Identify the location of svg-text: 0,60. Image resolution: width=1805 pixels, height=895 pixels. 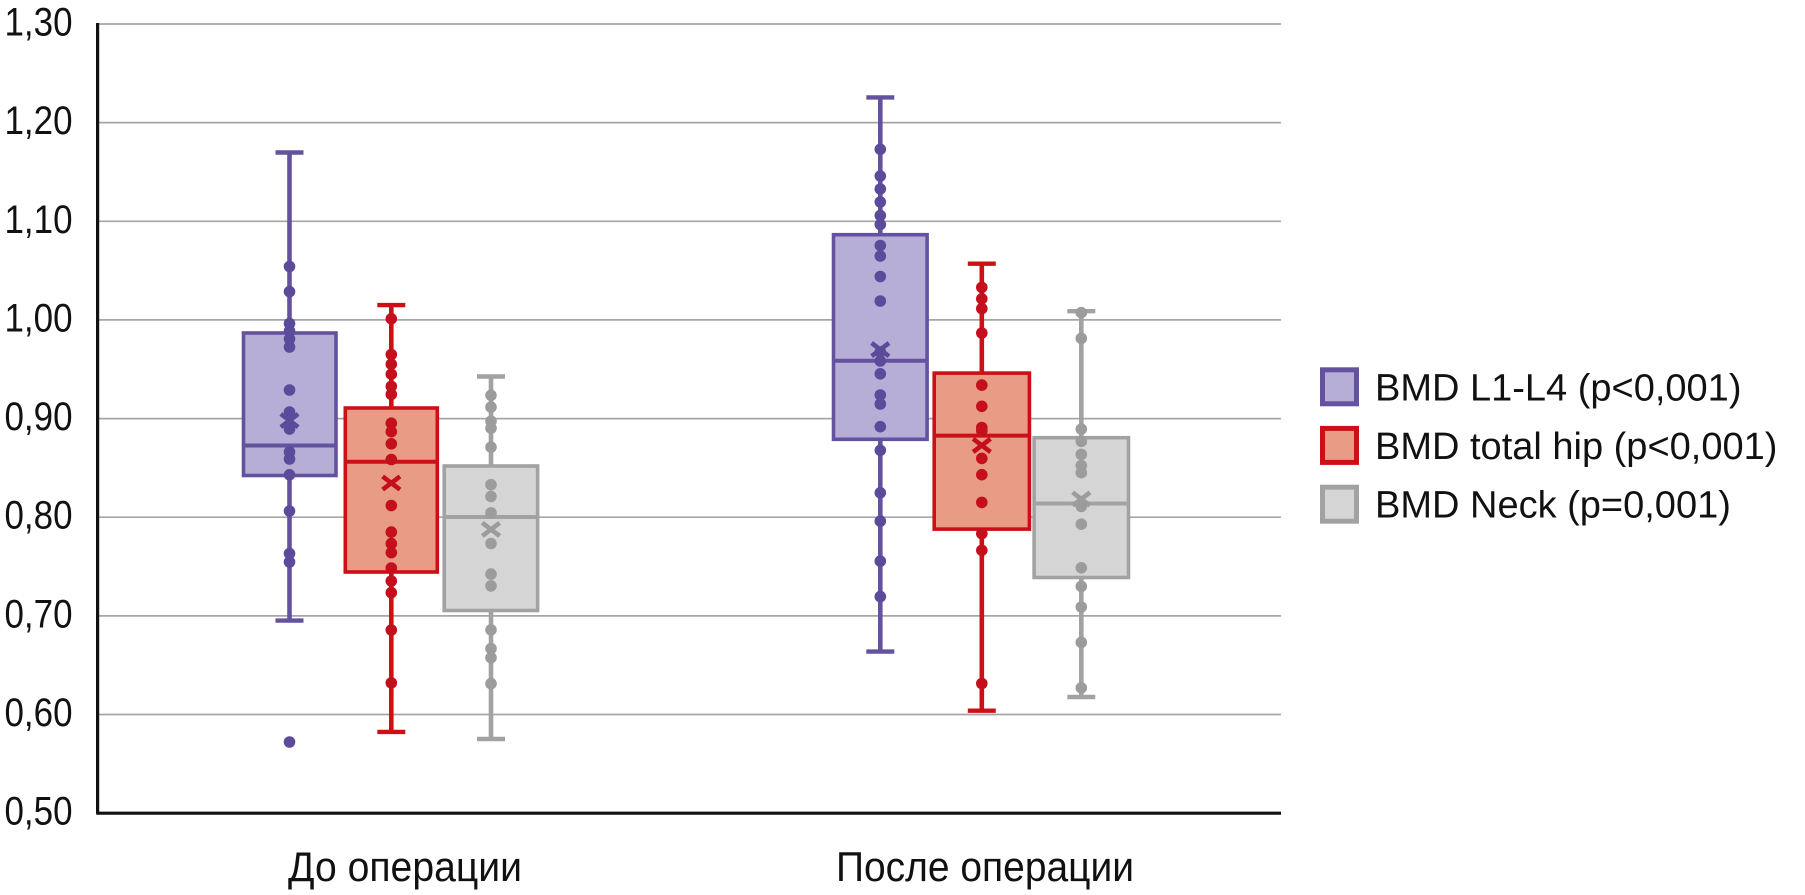
(39, 713).